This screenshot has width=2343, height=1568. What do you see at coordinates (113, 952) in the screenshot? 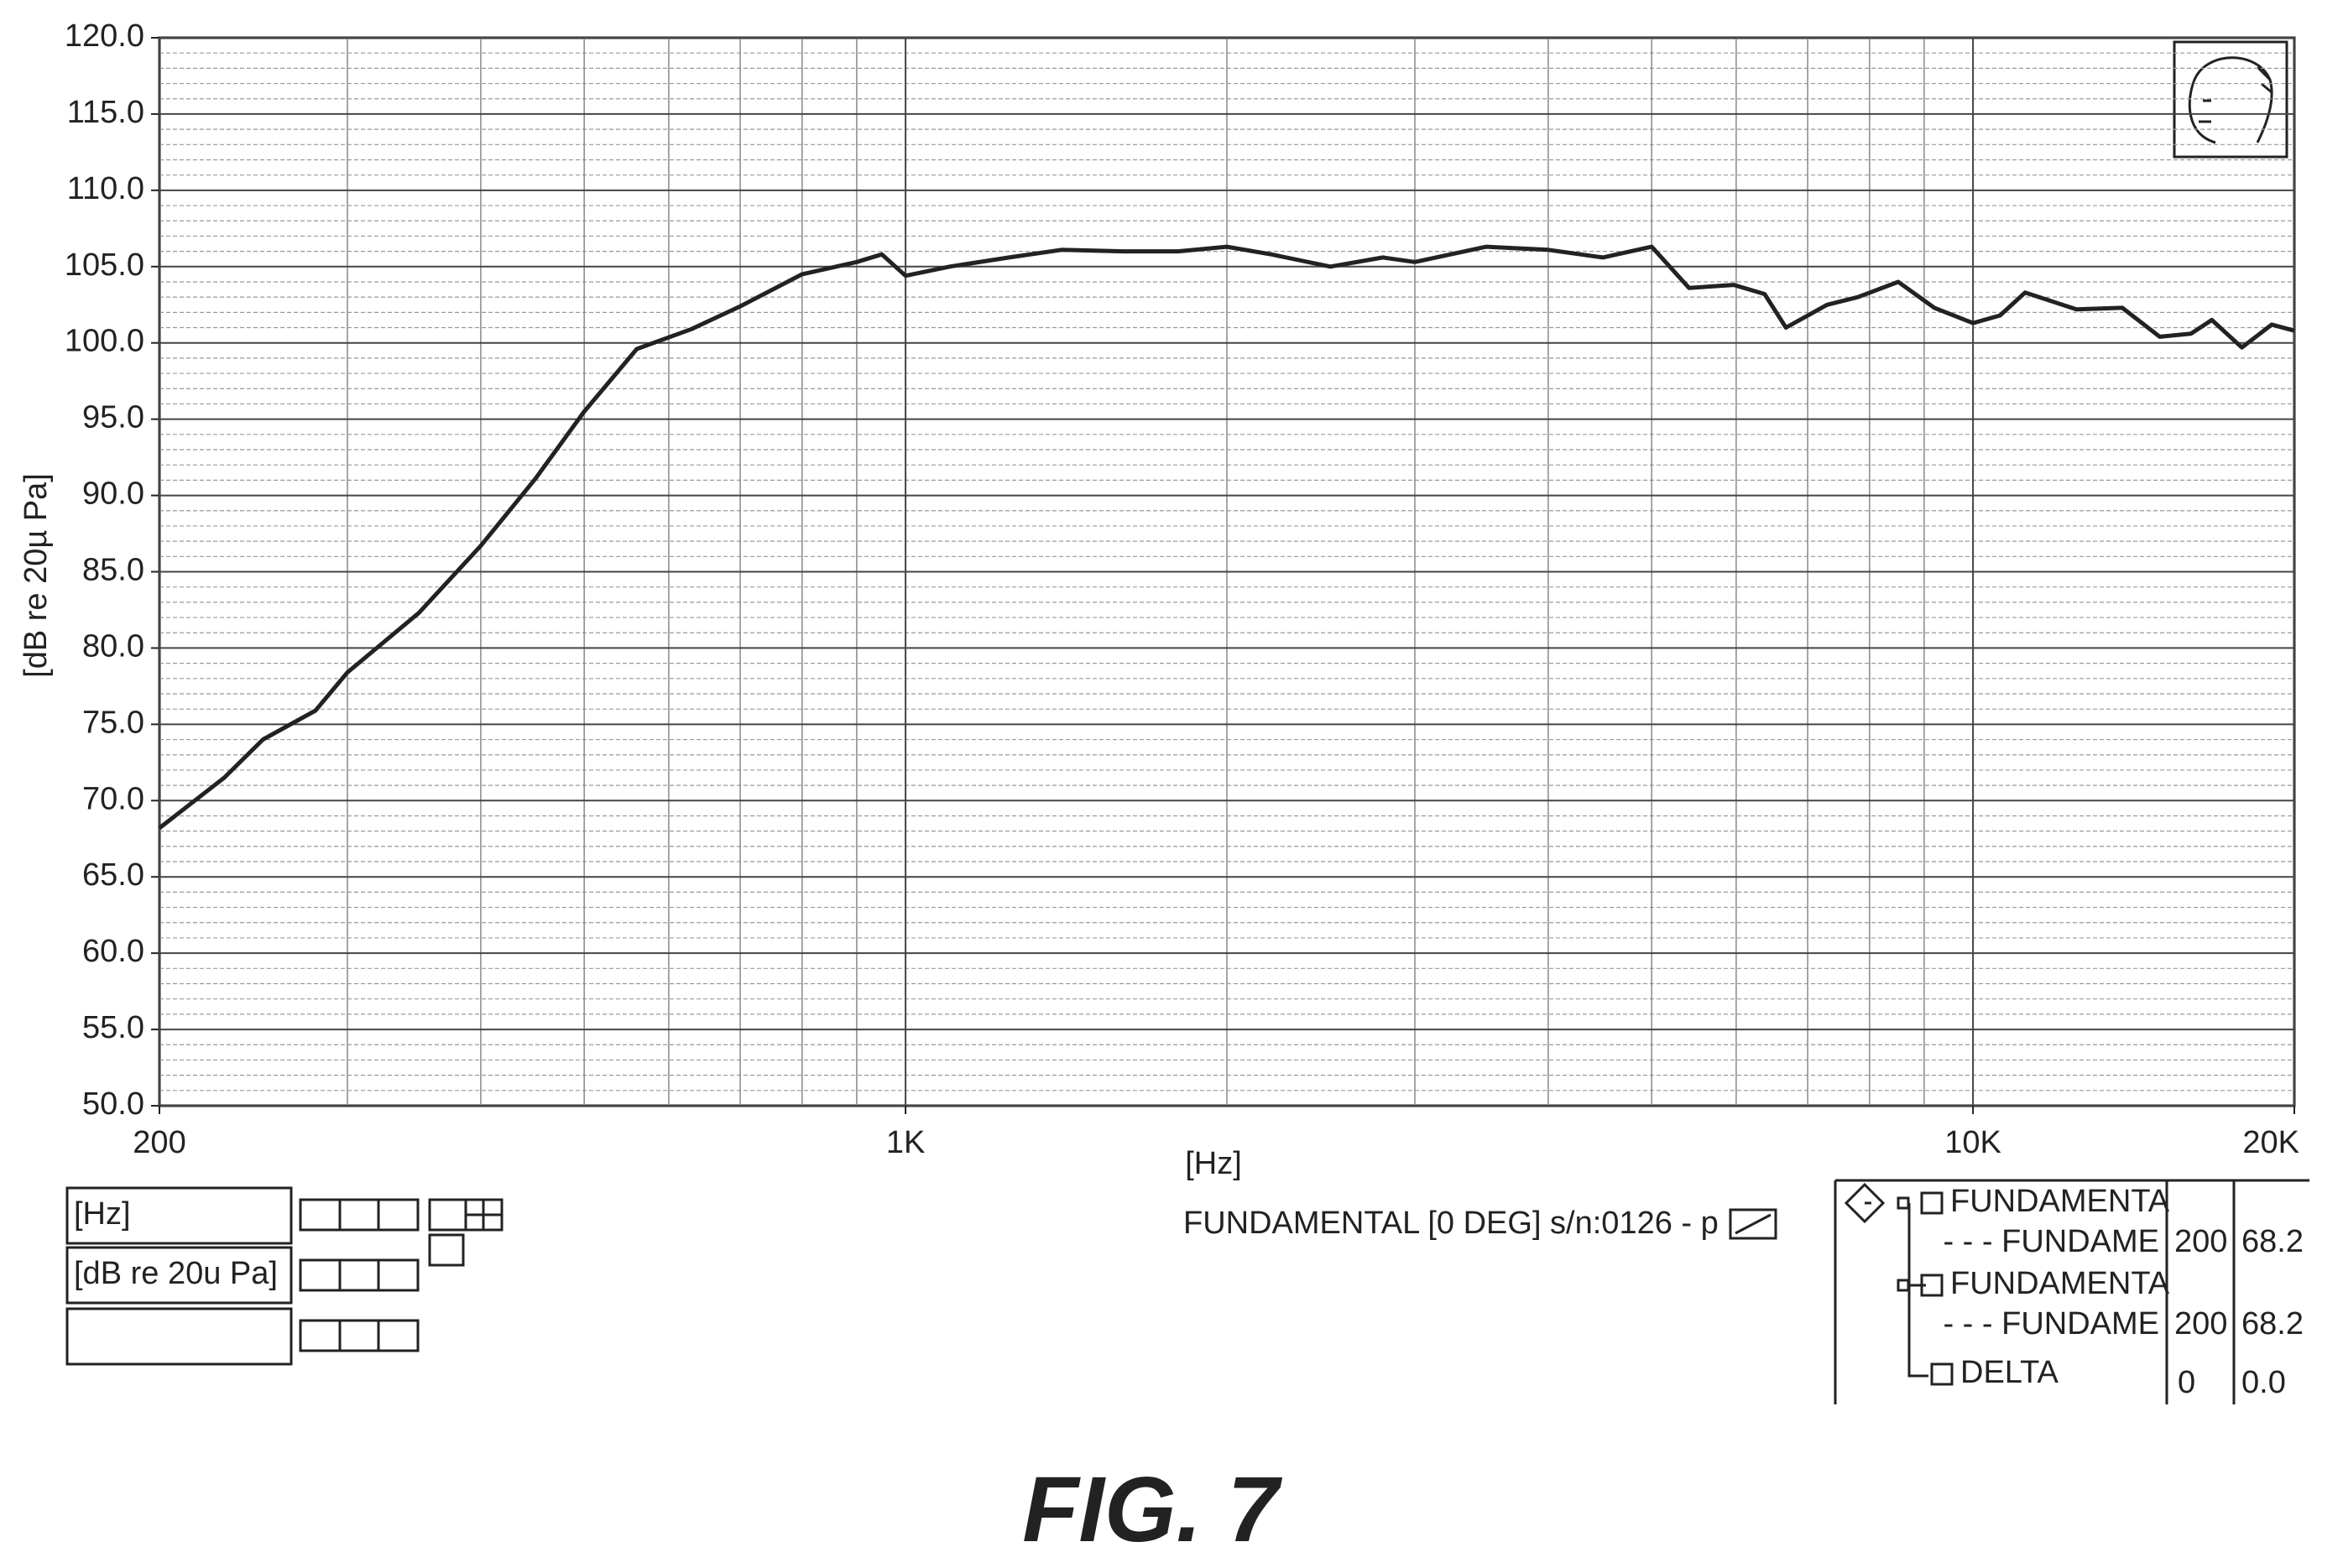
I see `y-tick-label: 60.0` at bounding box center [113, 952].